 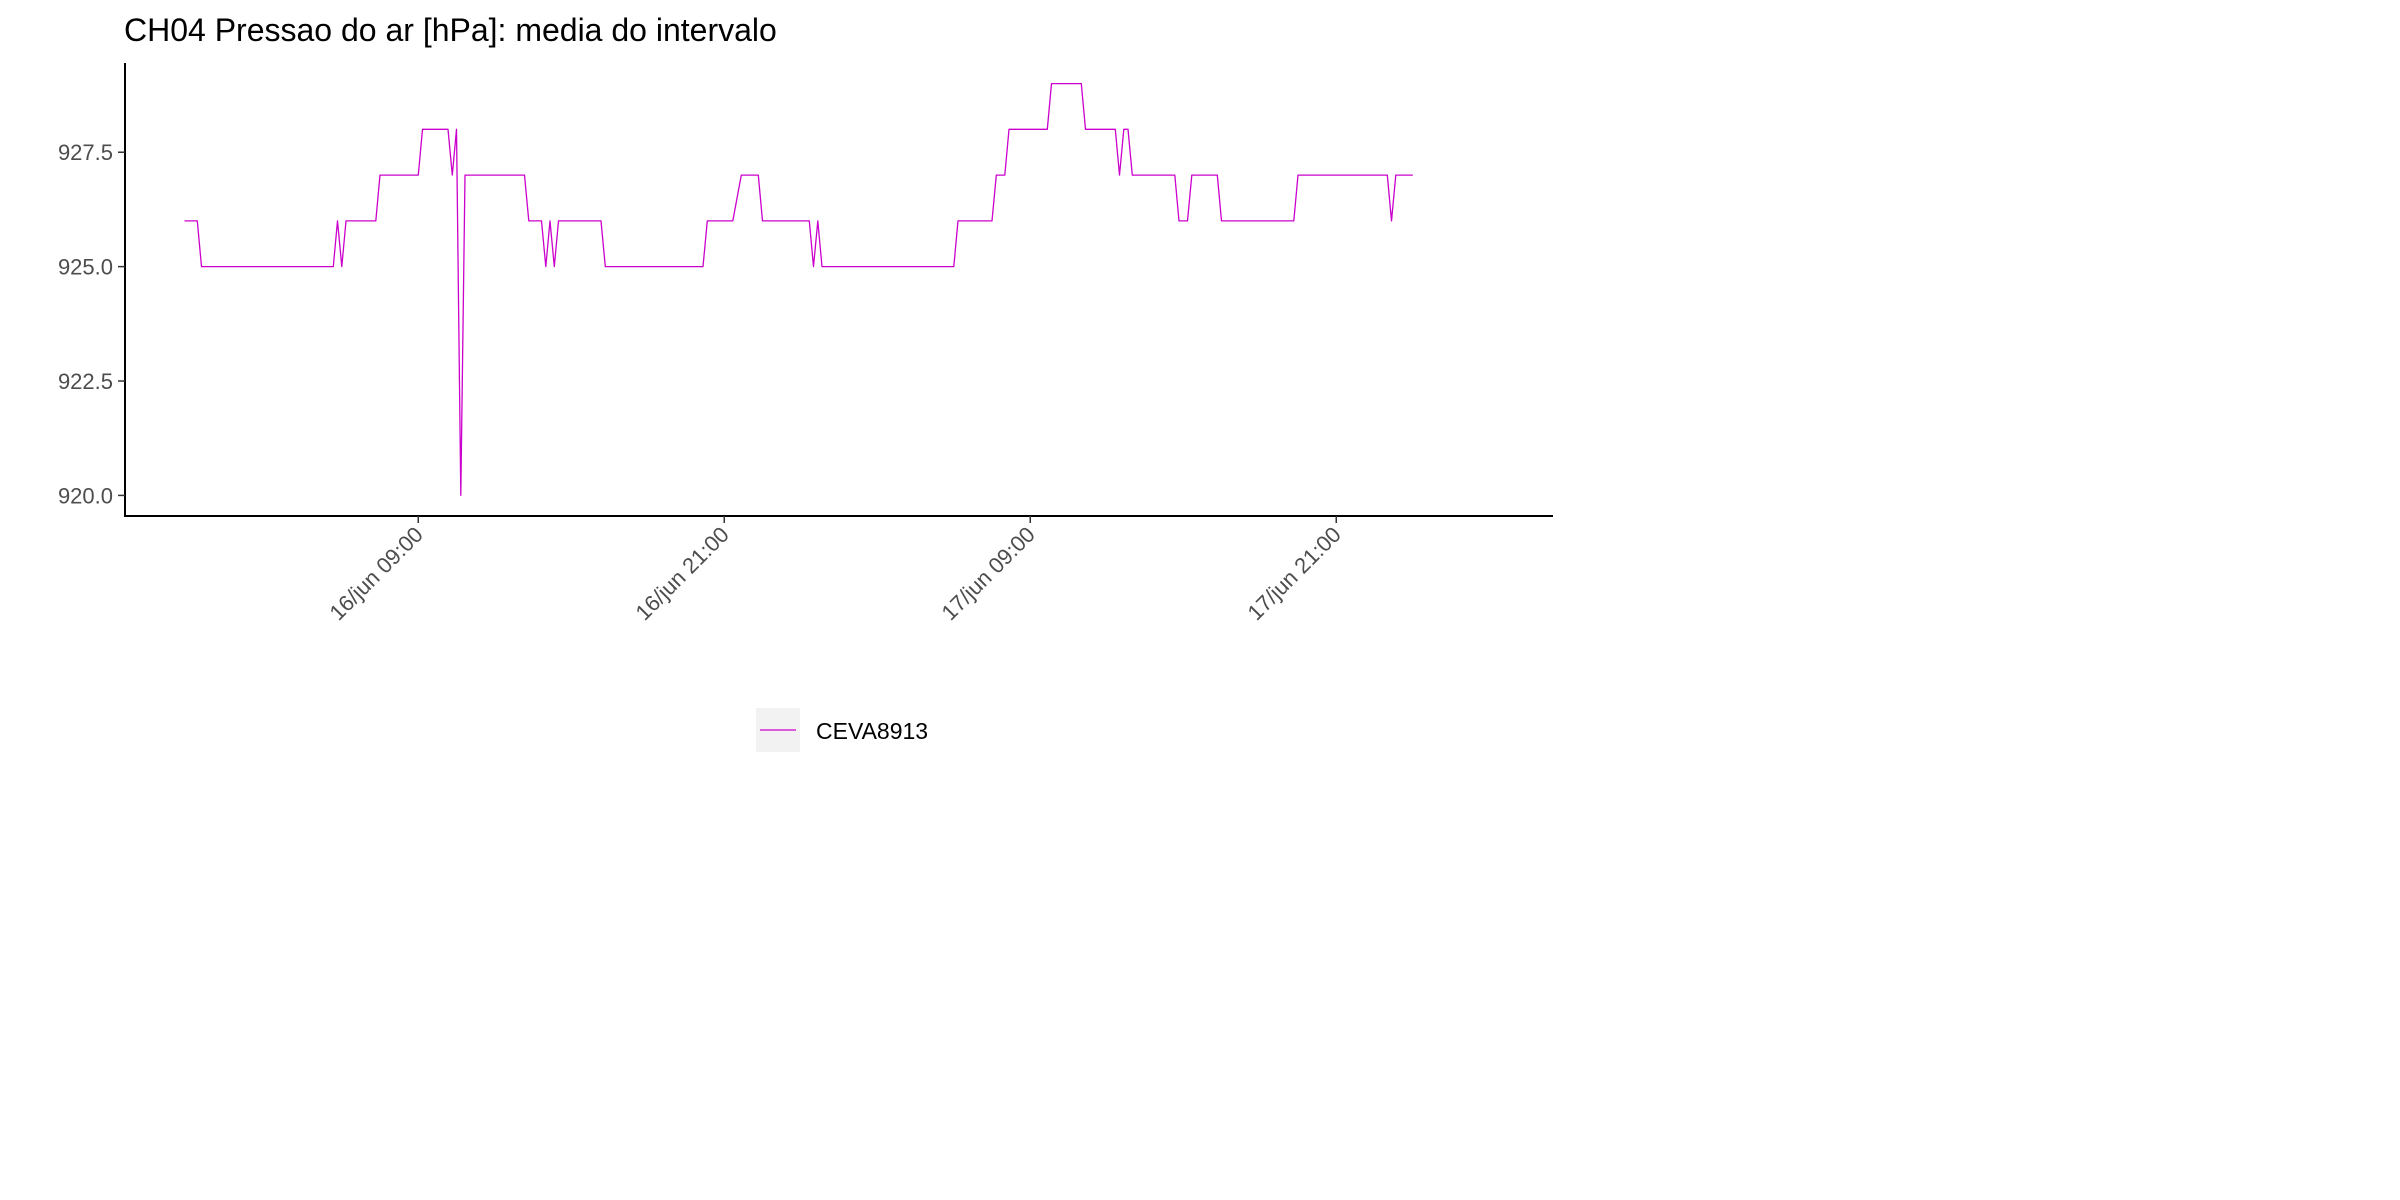 I want to click on x-tick-label: 16/jun 09:00, so click(x=375, y=573).